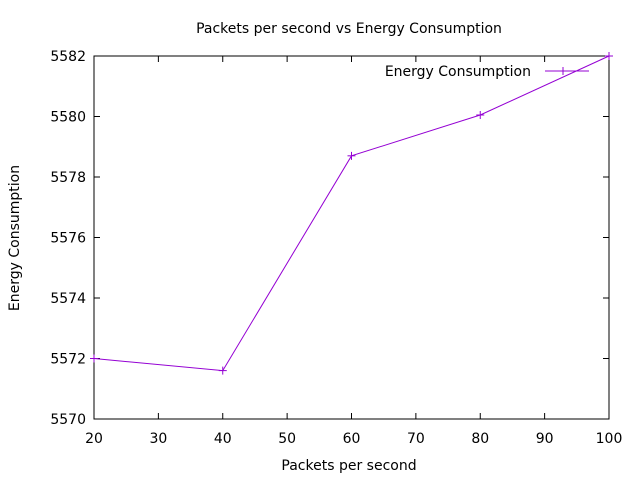 Image resolution: width=640 pixels, height=480 pixels. What do you see at coordinates (15, 238) in the screenshot?
I see `y-axis-label: Energy Consumption` at bounding box center [15, 238].